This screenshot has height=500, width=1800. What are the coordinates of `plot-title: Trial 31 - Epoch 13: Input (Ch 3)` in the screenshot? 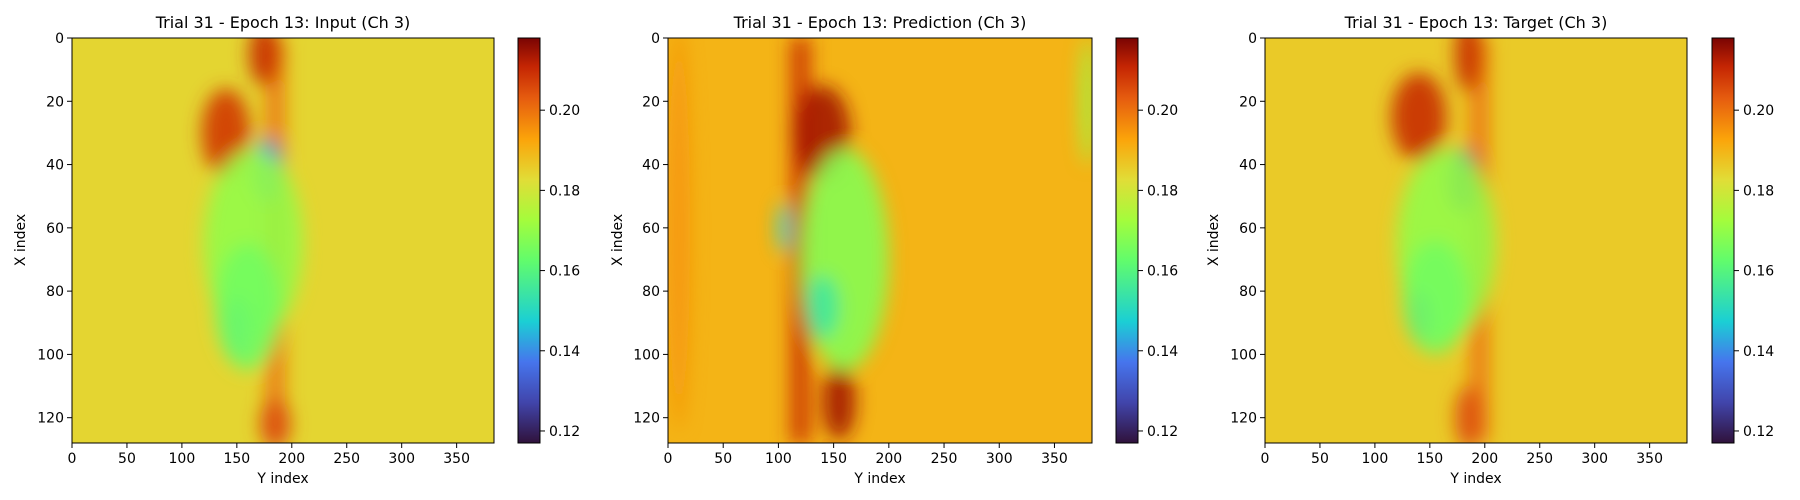 It's located at (283, 22).